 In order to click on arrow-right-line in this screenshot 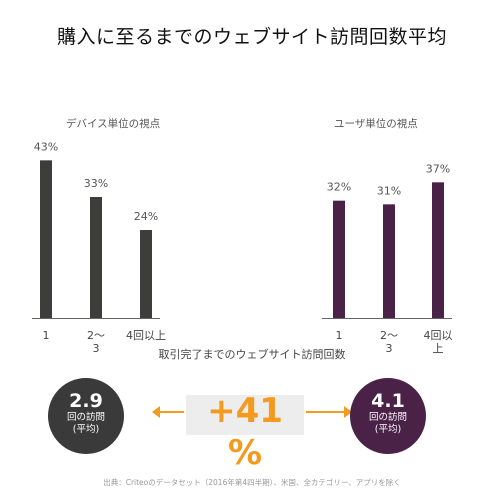, I will do `click(326, 412)`.